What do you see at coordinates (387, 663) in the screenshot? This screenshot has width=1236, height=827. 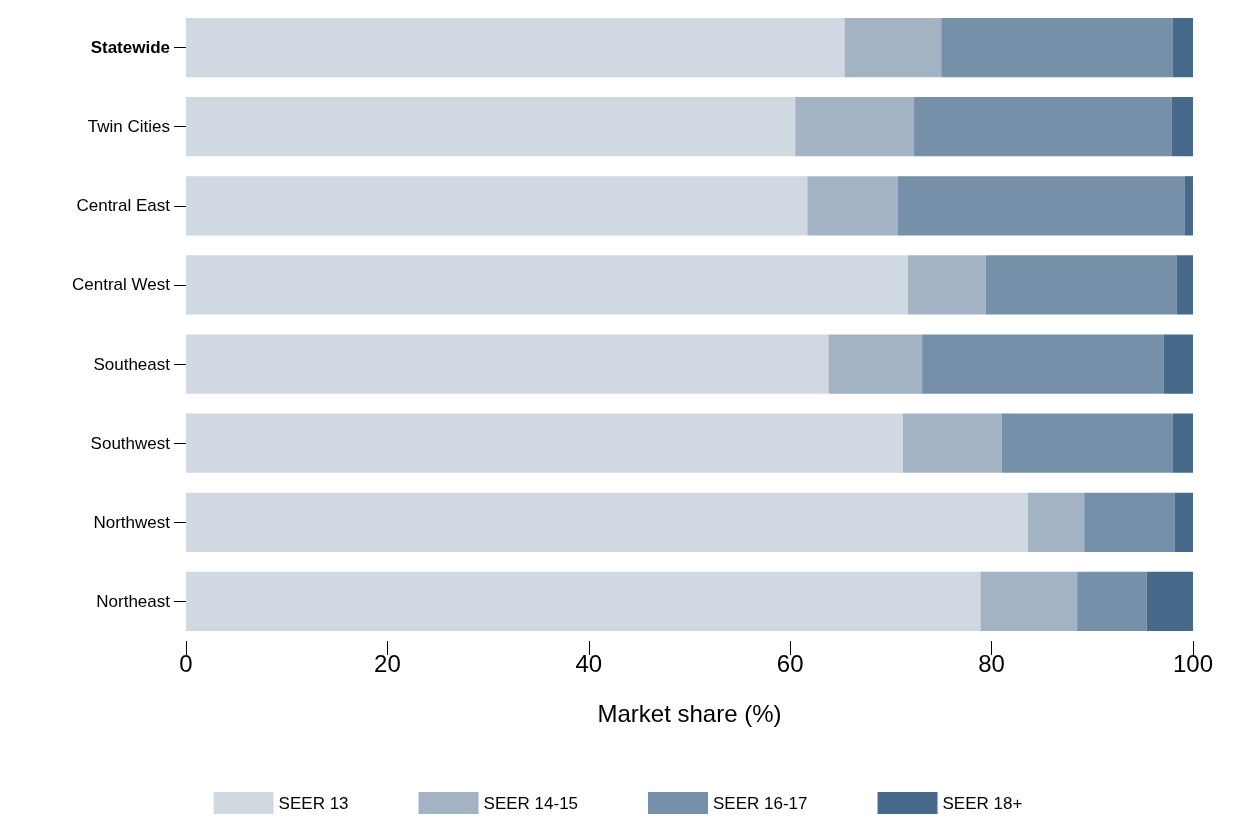 I see `x-tick-label: 20` at bounding box center [387, 663].